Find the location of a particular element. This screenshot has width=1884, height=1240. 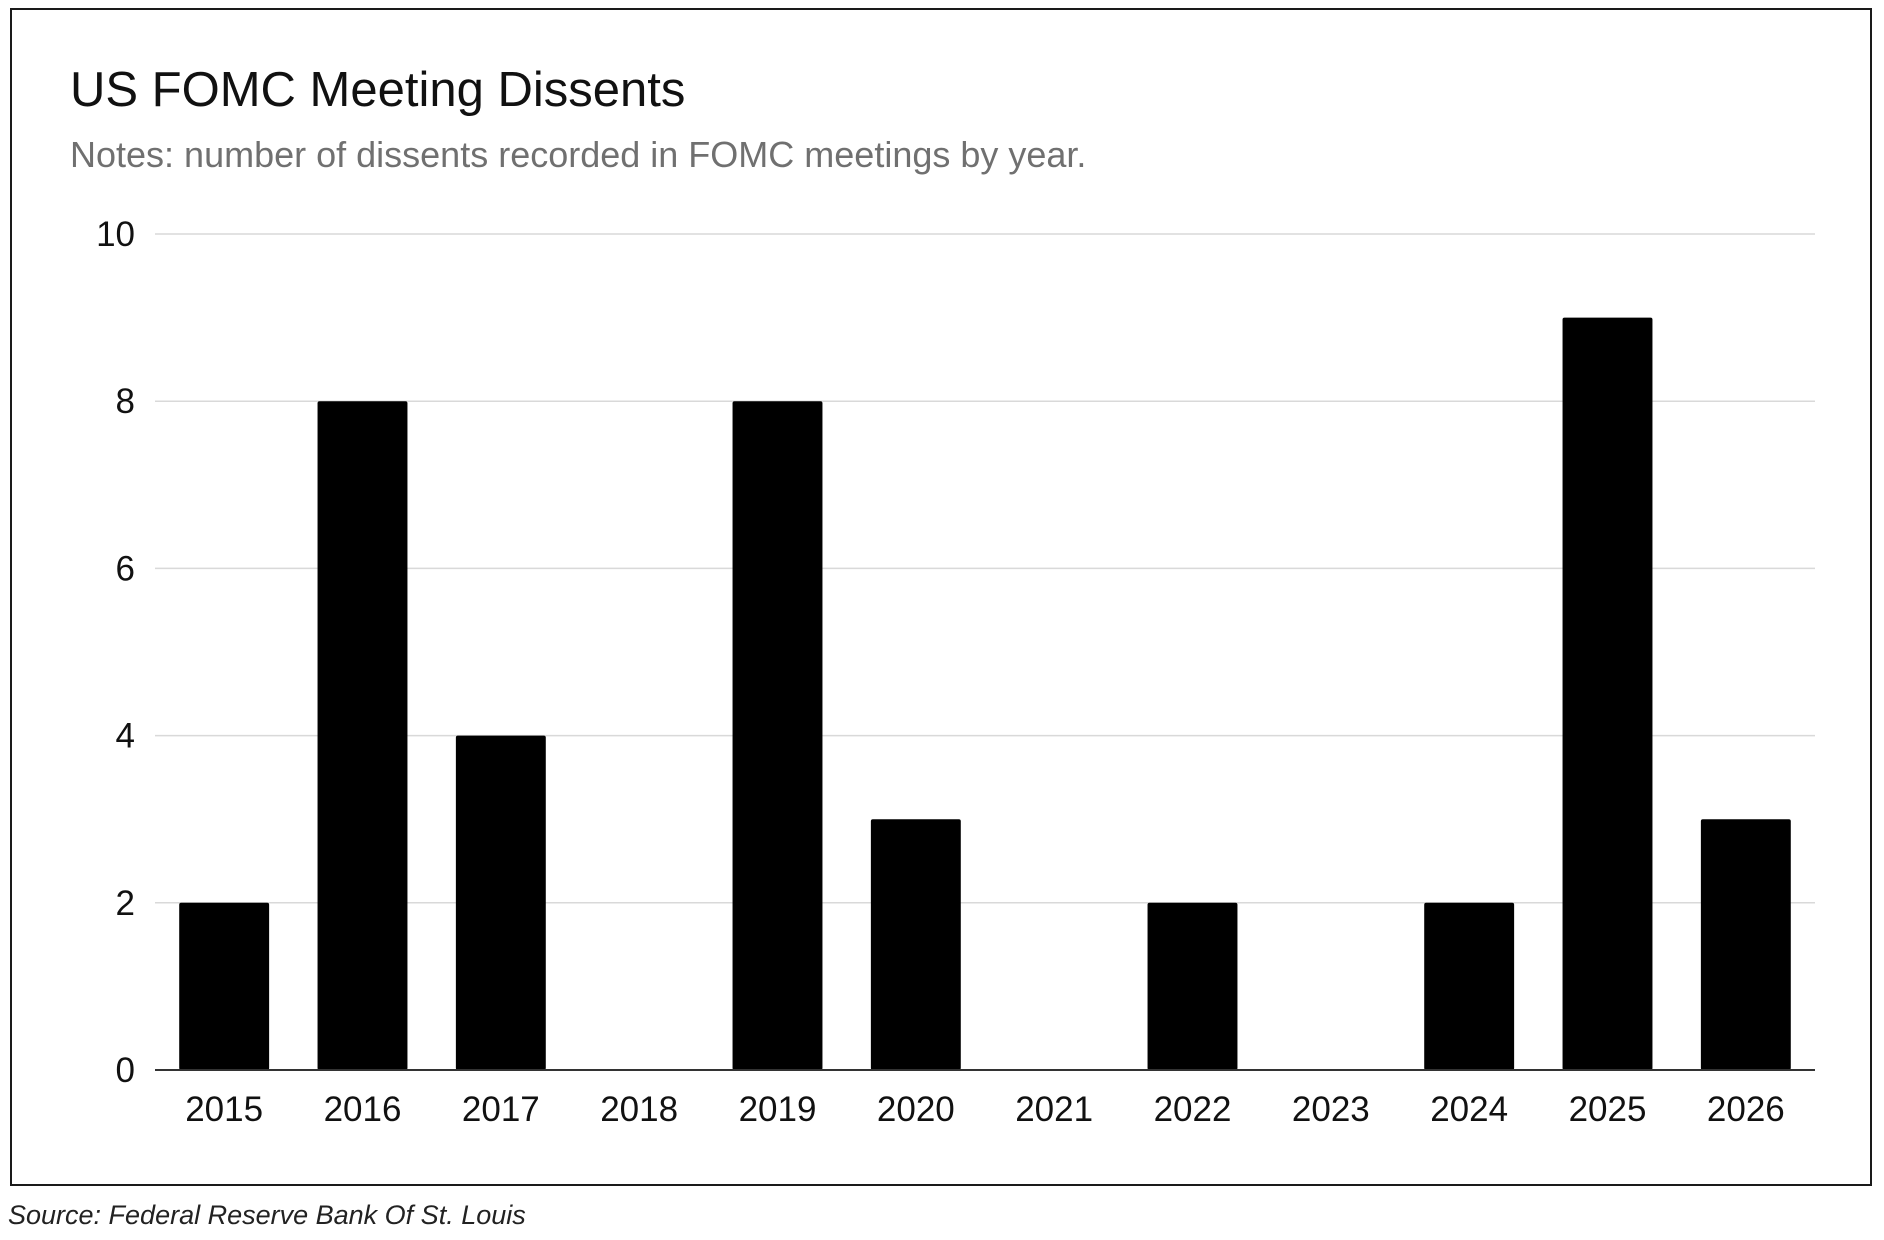

y-tick-label: 10 is located at coordinates (115, 234).